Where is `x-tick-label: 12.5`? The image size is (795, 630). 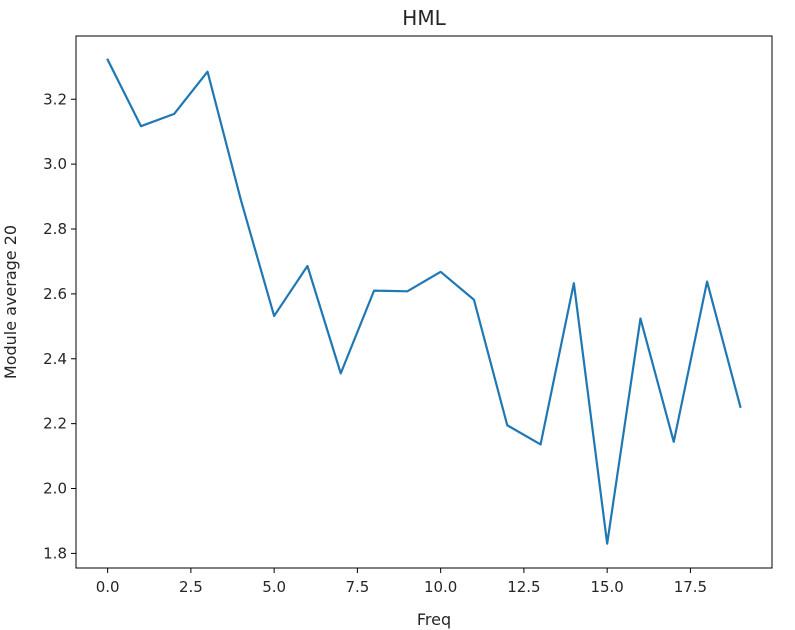
x-tick-label: 12.5 is located at coordinates (523, 587).